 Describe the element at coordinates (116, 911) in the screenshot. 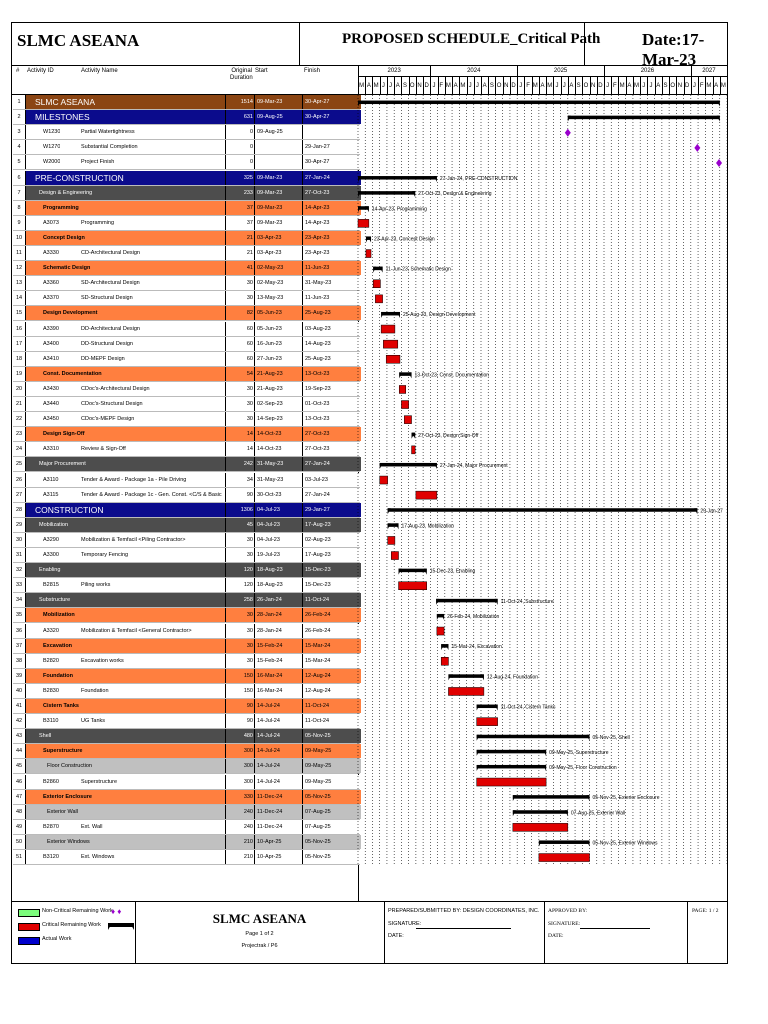

I see `legend-milestone-icon: ♦ ♦` at that location.